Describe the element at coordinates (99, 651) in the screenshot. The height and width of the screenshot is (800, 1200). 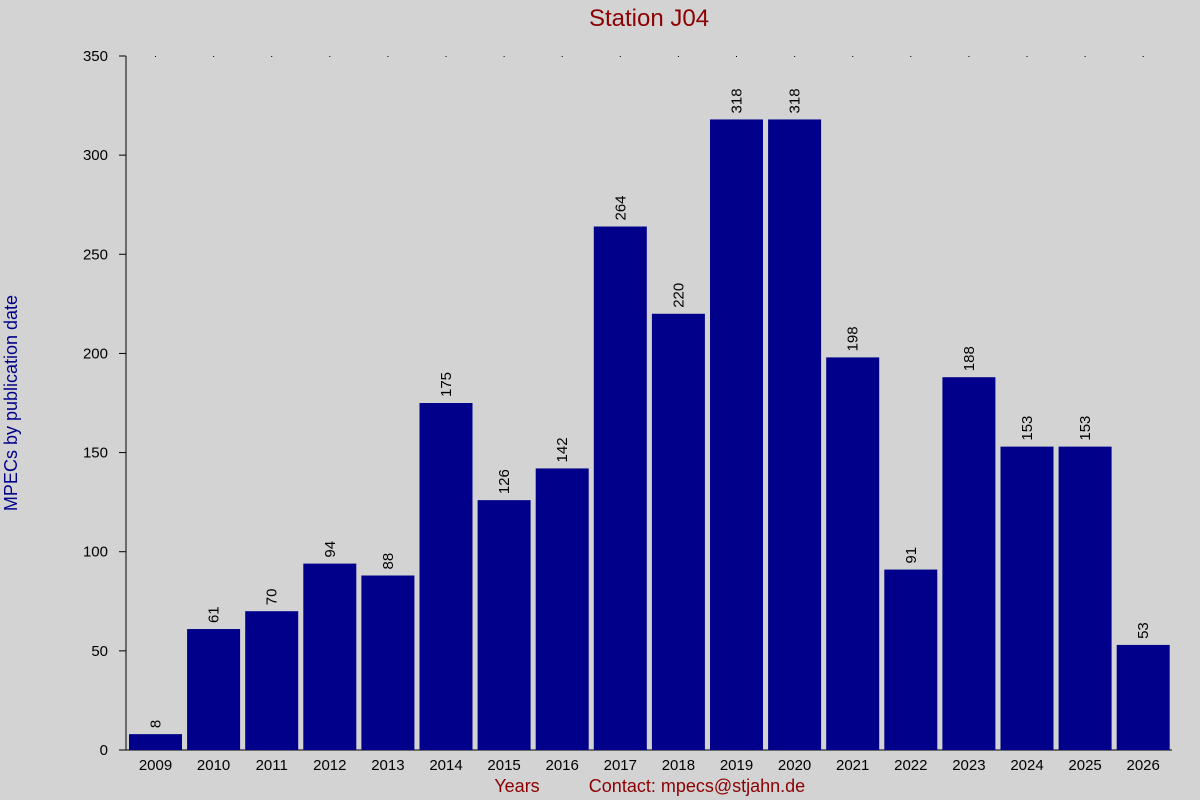
I see `y-tick-label: 50` at that location.